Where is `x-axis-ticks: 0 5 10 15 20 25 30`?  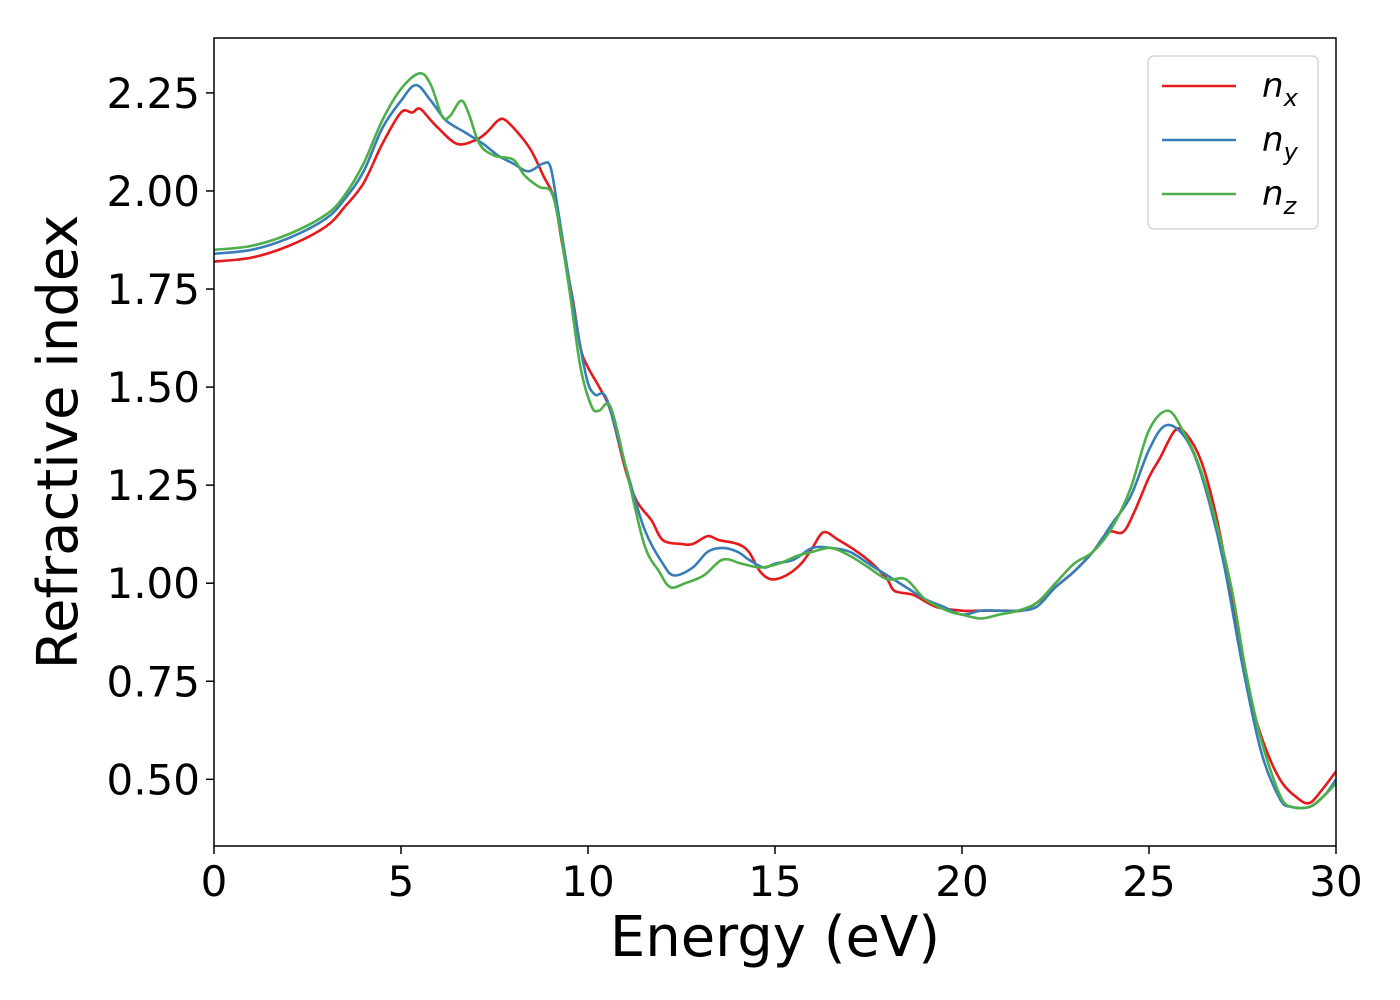
x-axis-ticks: 0 5 10 15 20 25 30 is located at coordinates (782, 876).